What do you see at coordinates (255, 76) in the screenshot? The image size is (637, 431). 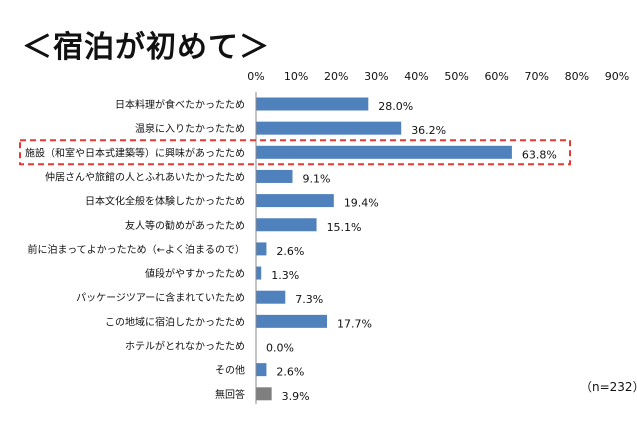 I see `x-tick-label: 0%` at bounding box center [255, 76].